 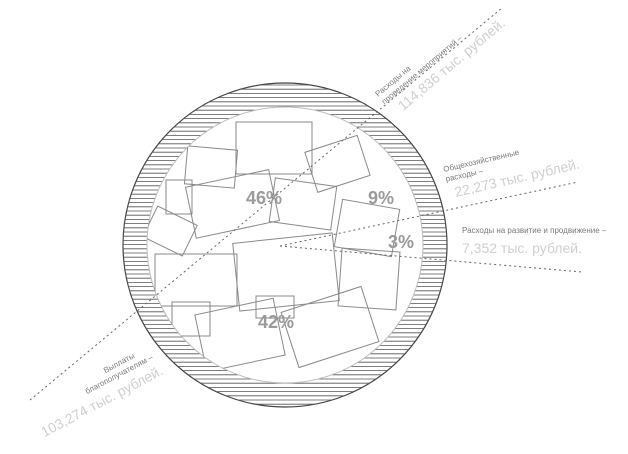 I want to click on label-development-line1: Расходы на развитие и продвижение –, so click(x=534, y=230).